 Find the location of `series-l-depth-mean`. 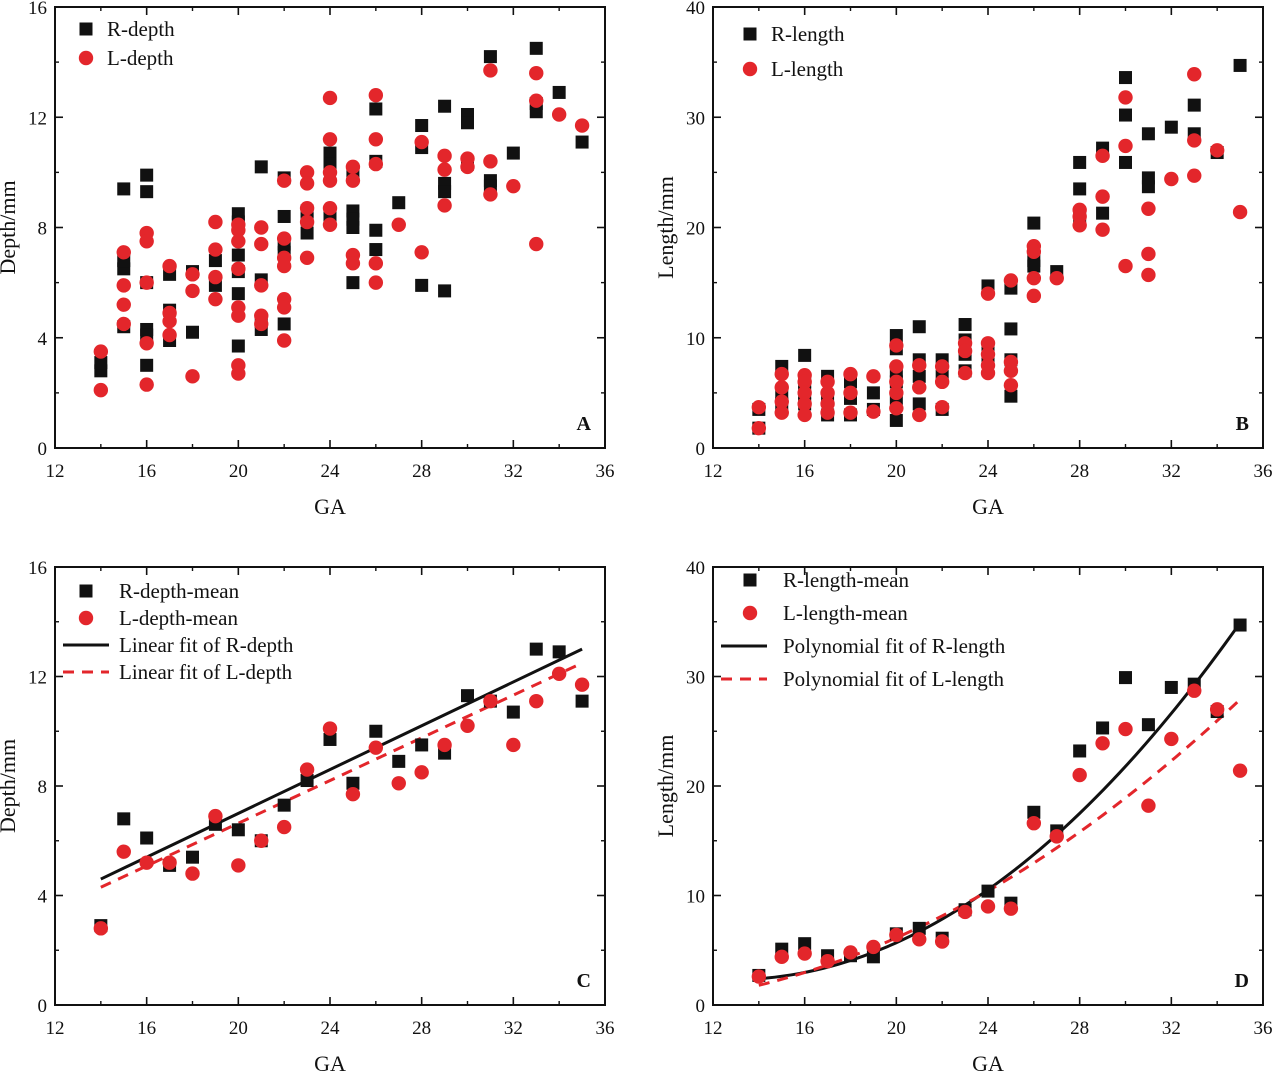

series-l-depth-mean is located at coordinates (341, 801).